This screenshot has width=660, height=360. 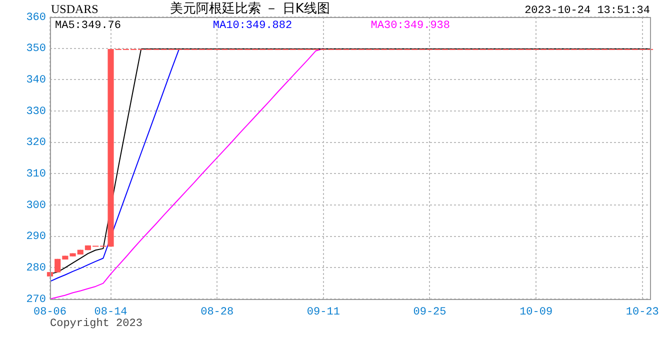 I want to click on x-tick-label: 10-09, so click(x=536, y=312).